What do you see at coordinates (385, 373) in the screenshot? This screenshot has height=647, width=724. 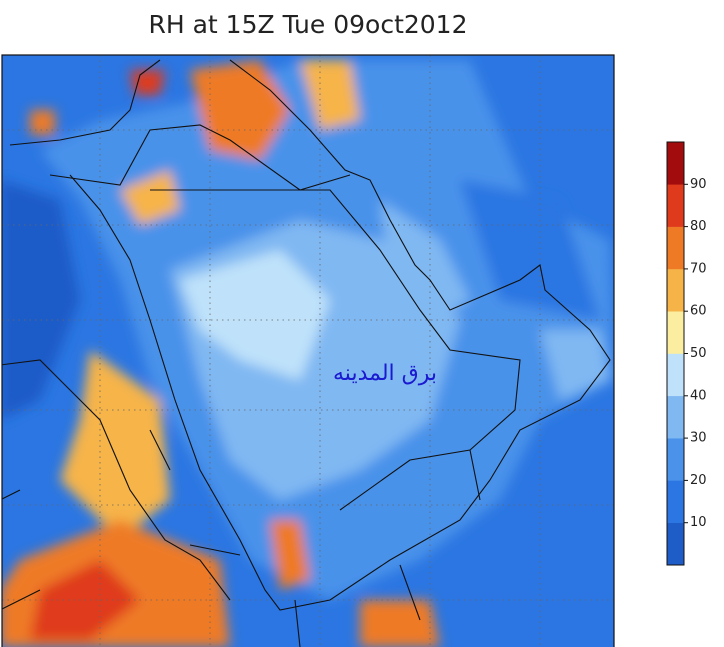 I see `watermark: برق المدينه` at bounding box center [385, 373].